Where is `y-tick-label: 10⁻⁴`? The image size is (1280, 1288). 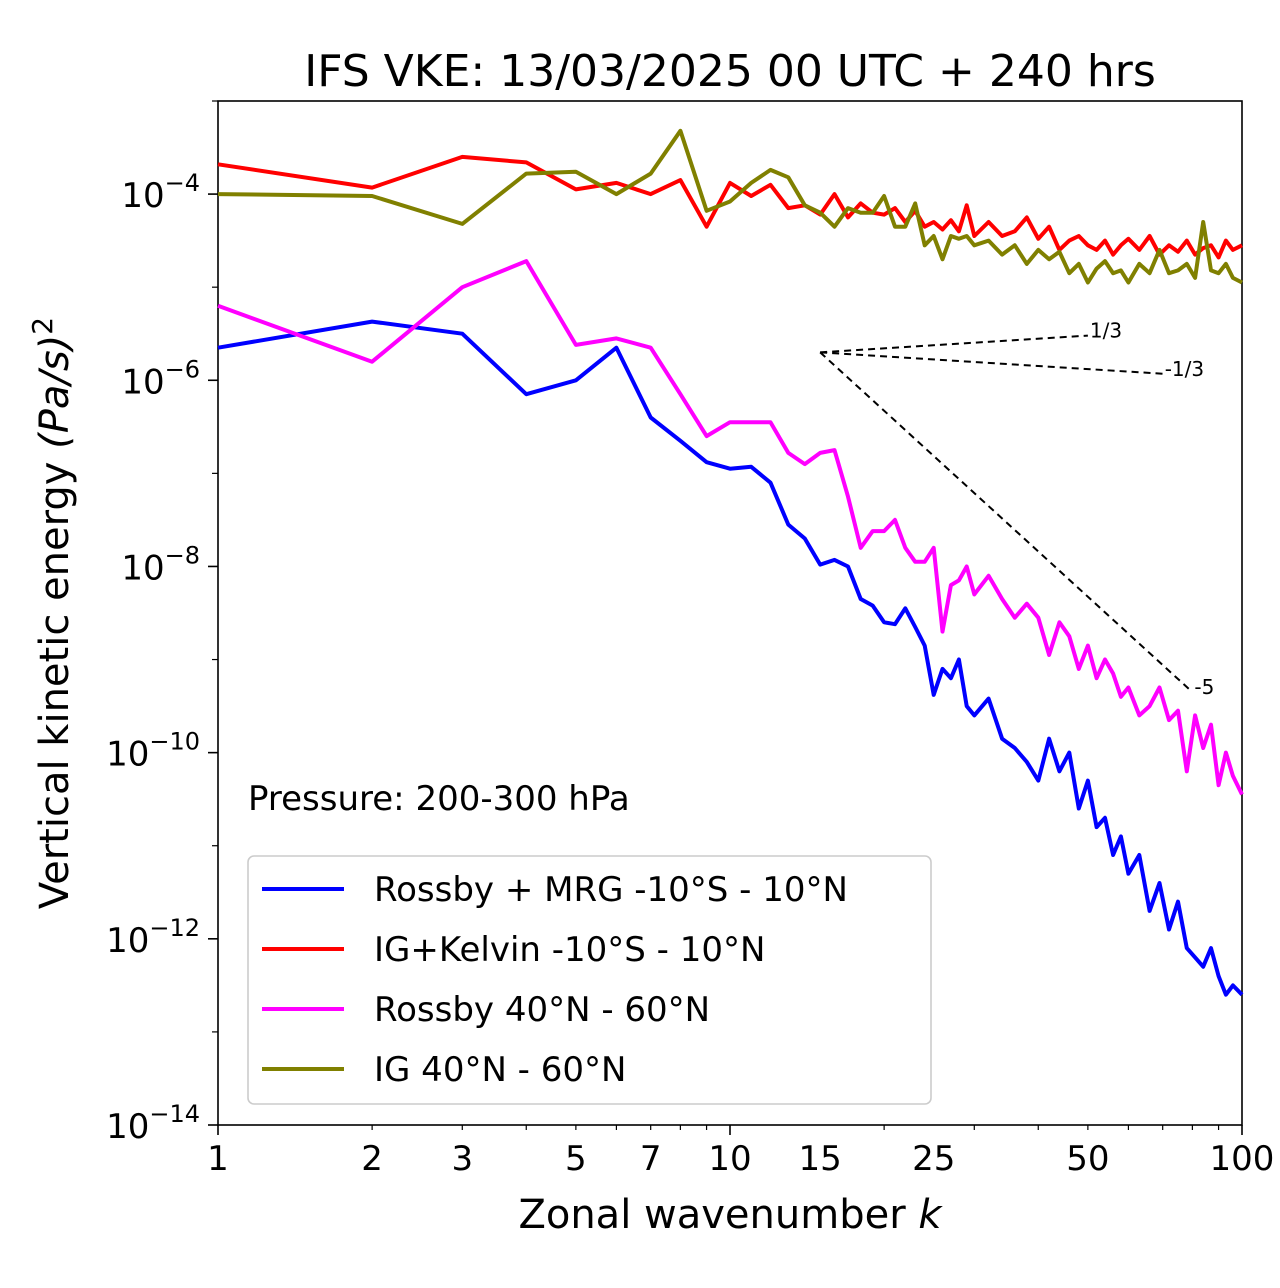 y-tick-label: 10⁻⁴ is located at coordinates (160, 192).